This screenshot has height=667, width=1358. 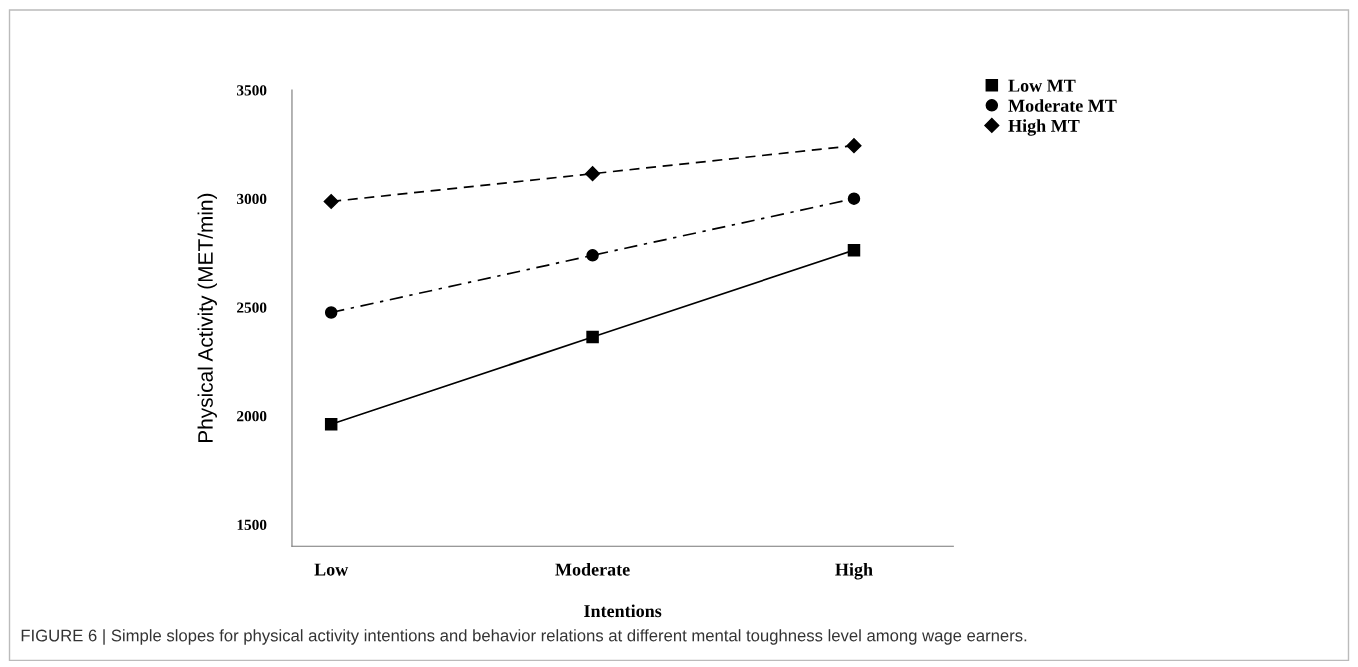 I want to click on y-tick-label: 2500, so click(x=252, y=307).